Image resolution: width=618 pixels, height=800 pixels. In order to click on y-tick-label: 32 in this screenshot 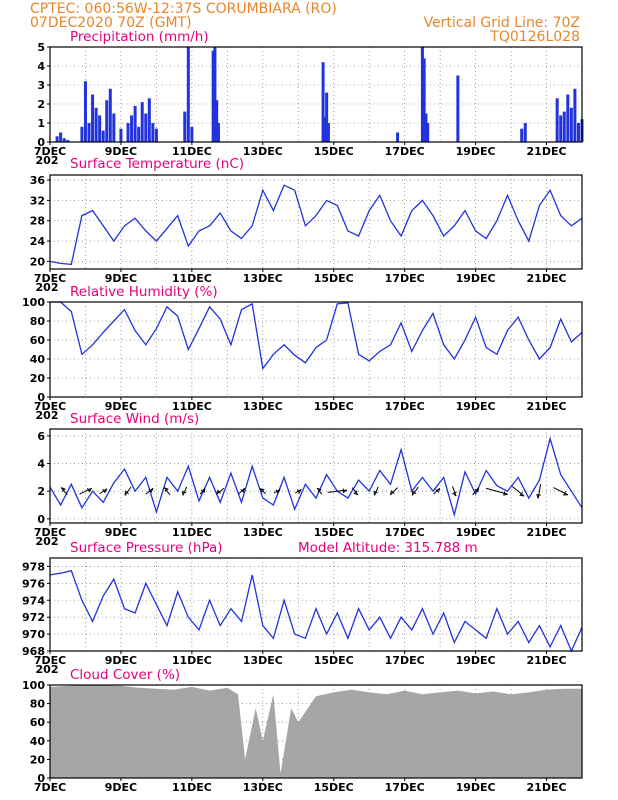, I will do `click(37, 200)`.